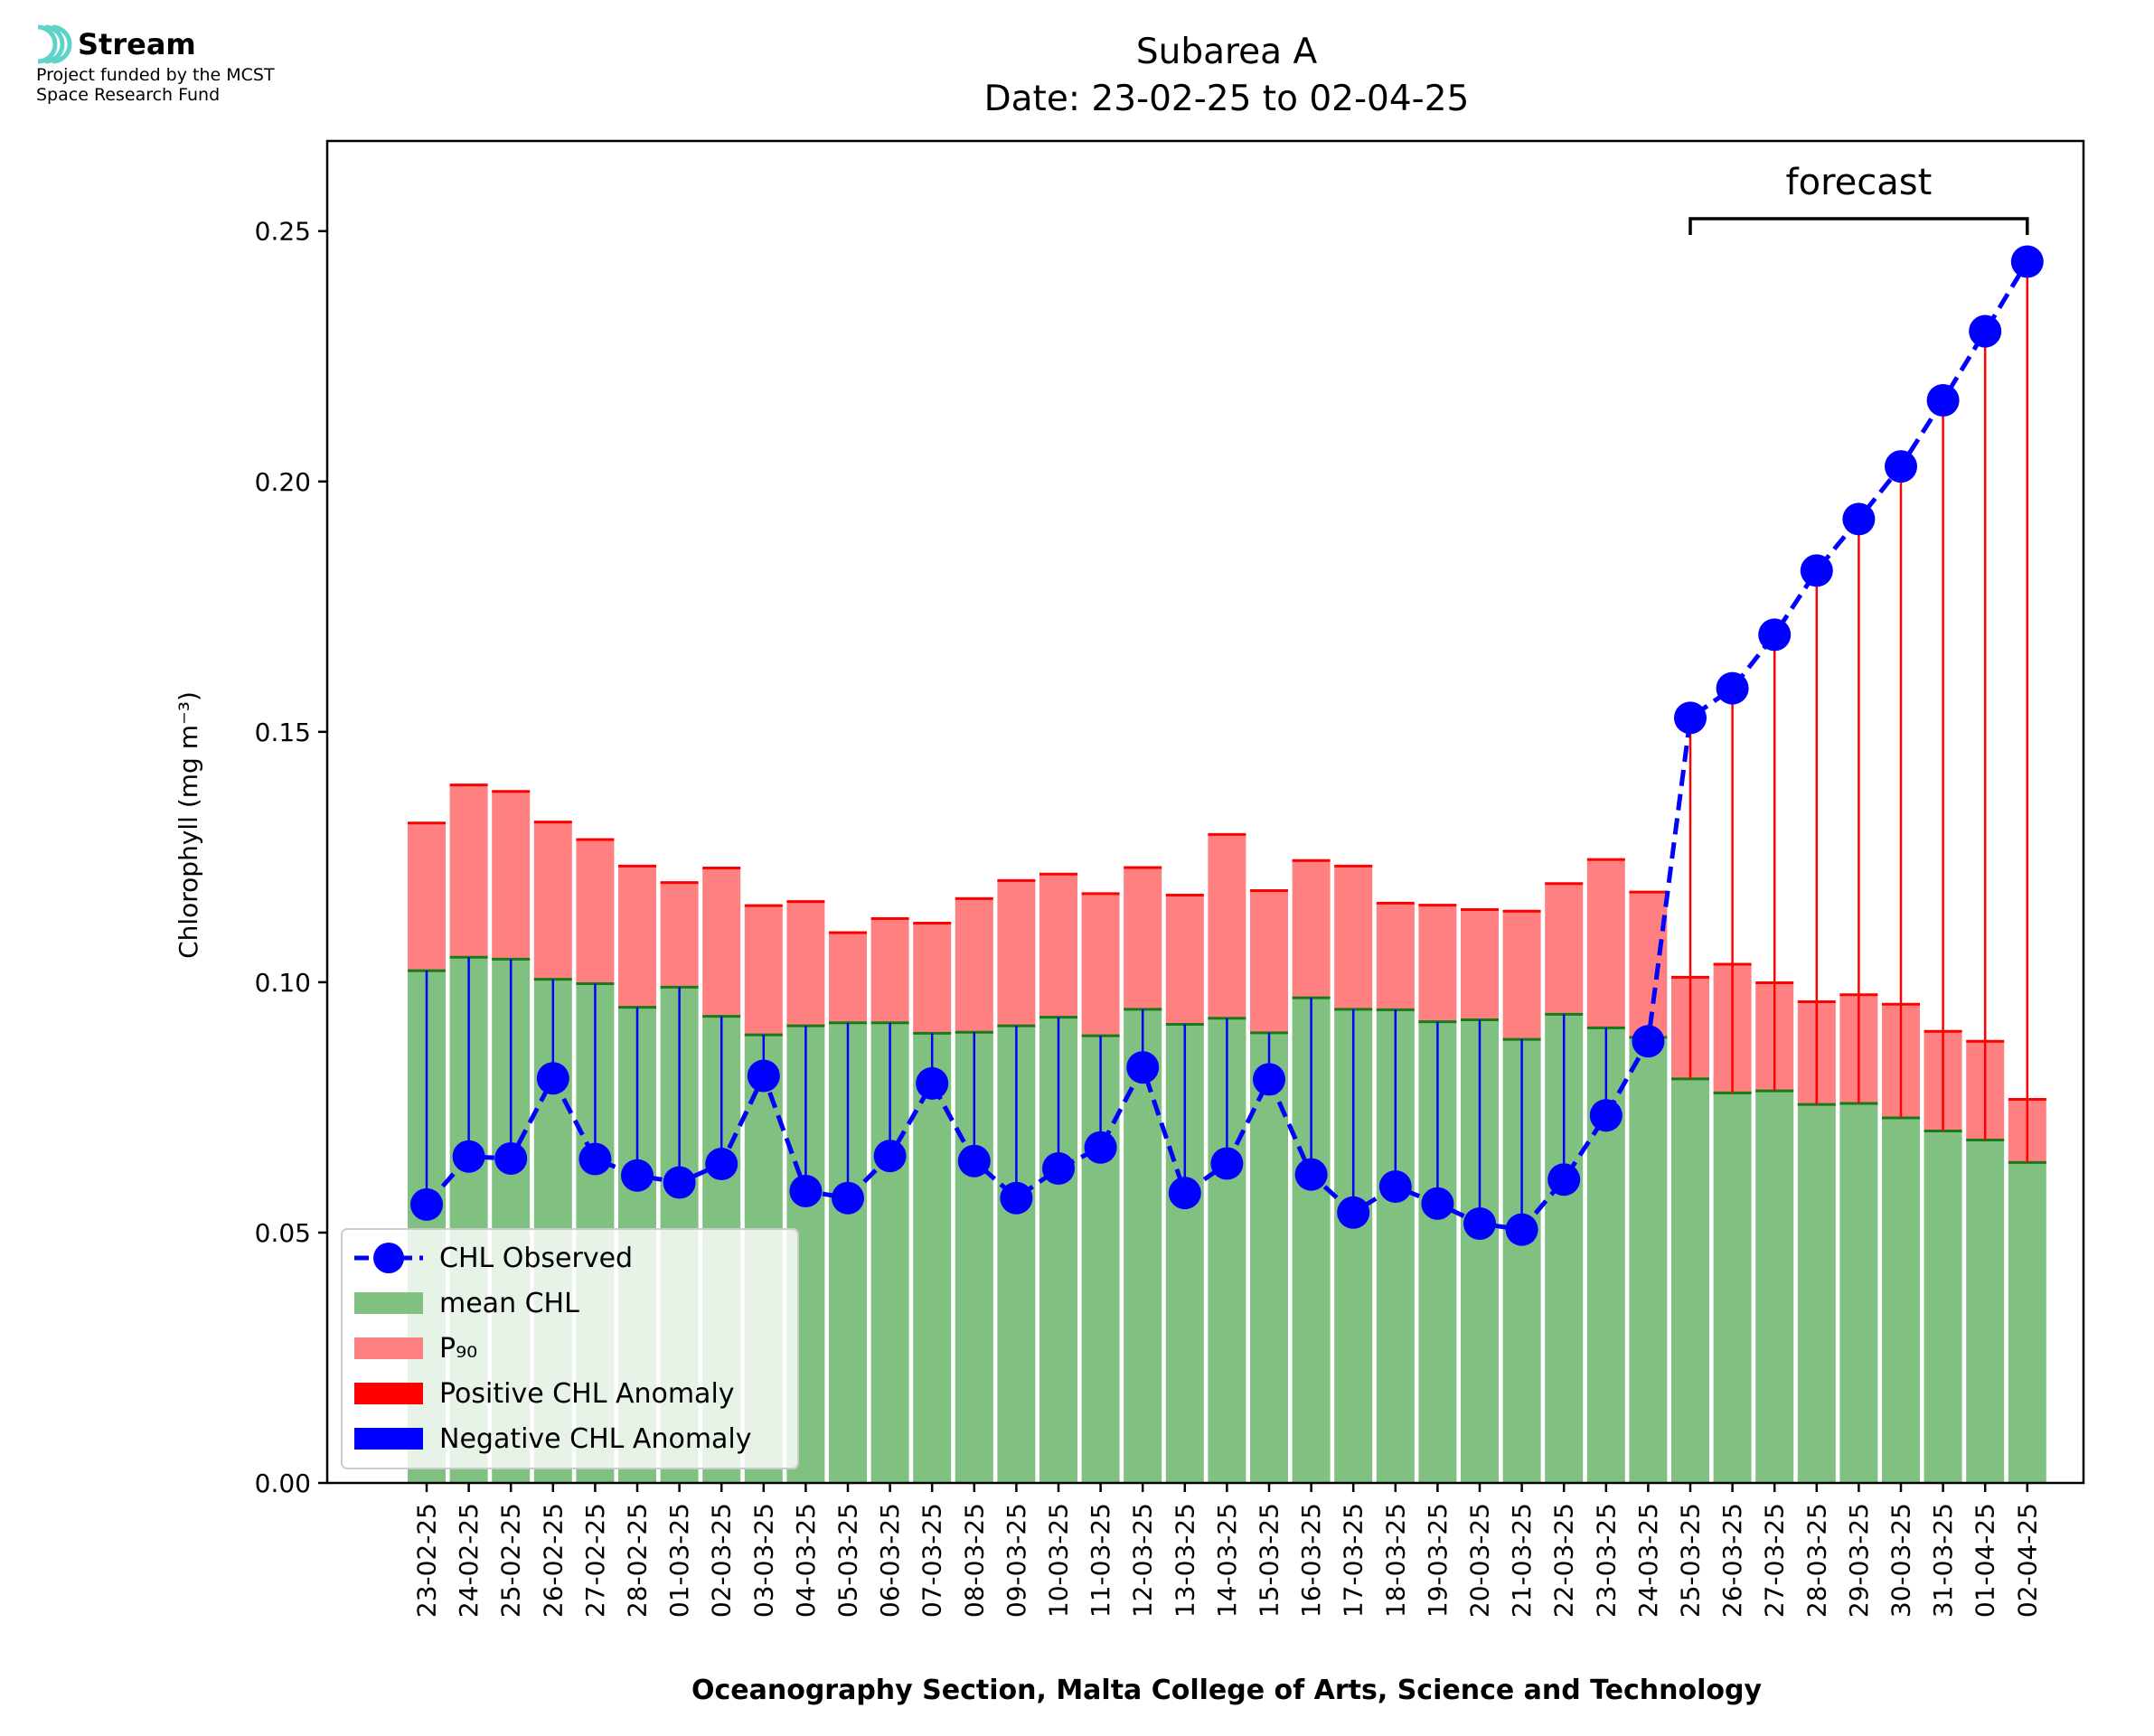 The height and width of the screenshot is (1736, 2154). I want to click on x-tick-label: 09-03-25, so click(1016, 1560).